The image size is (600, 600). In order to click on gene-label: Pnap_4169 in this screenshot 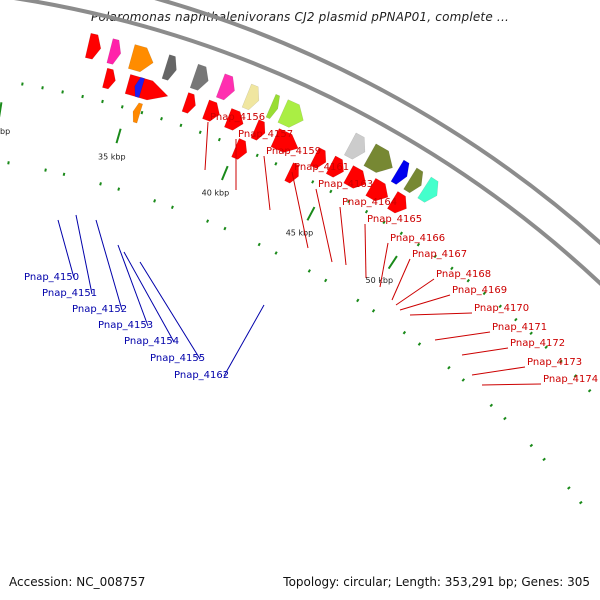, I will do `click(479, 290)`.